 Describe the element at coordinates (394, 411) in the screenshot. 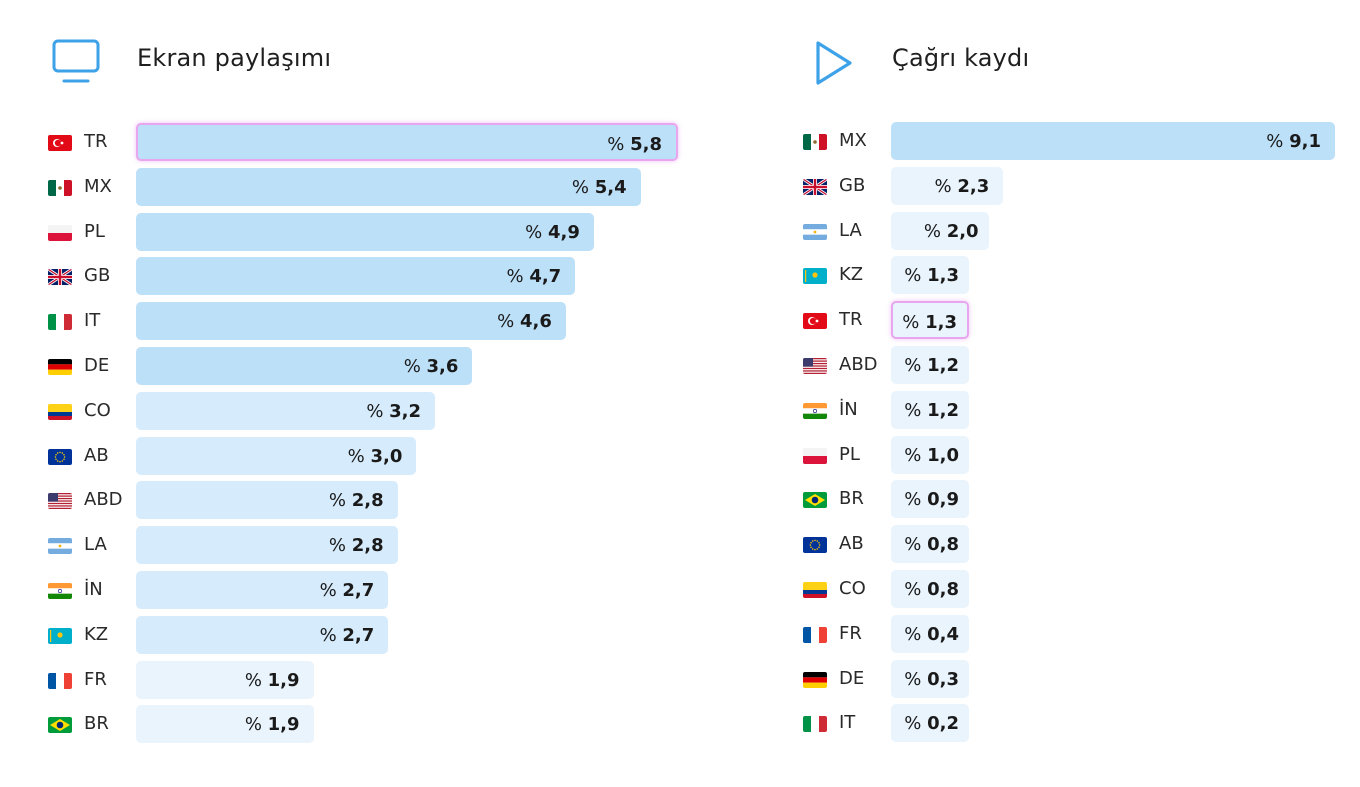

I see `data-label: % 3,2` at that location.